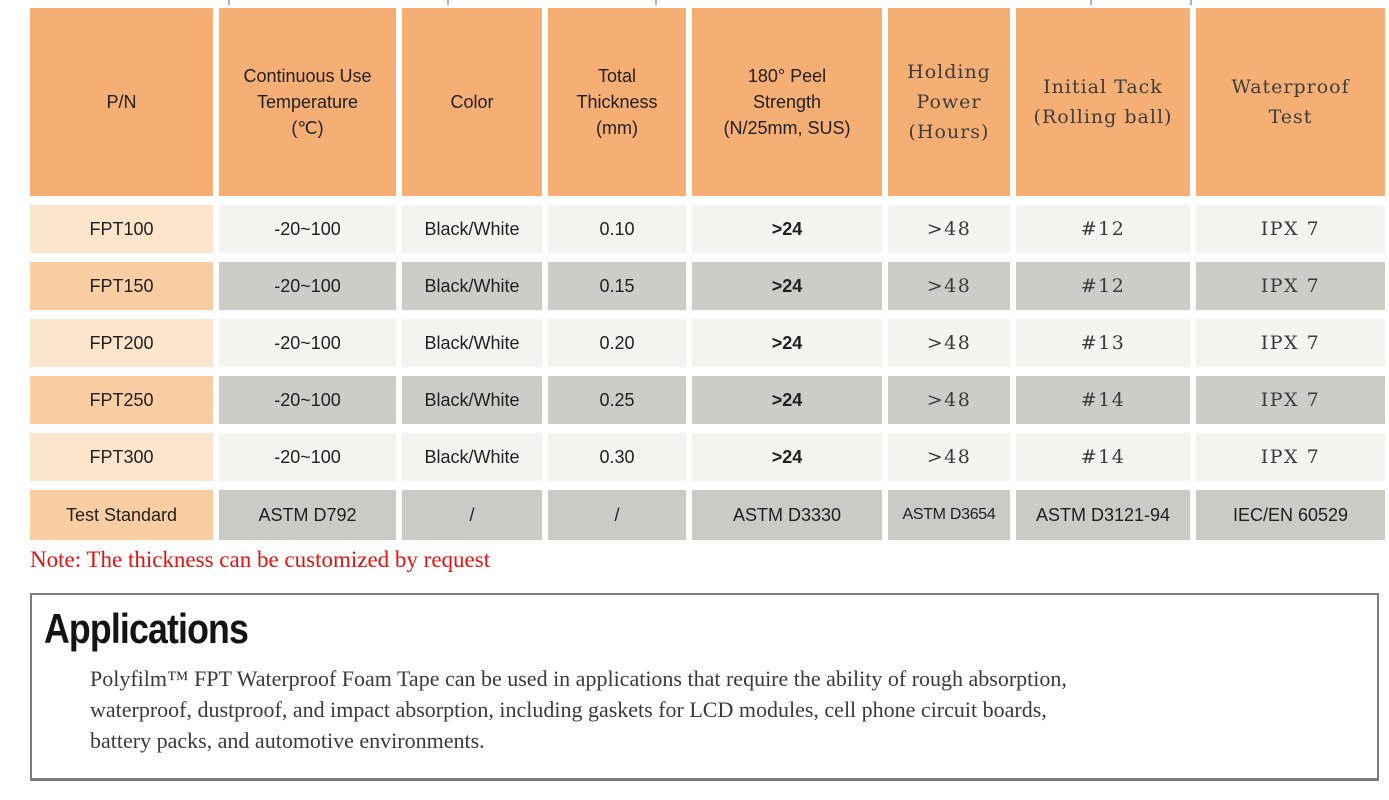 The width and height of the screenshot is (1389, 800). What do you see at coordinates (617, 515) in the screenshot?
I see `cell-footer-thickness: /` at bounding box center [617, 515].